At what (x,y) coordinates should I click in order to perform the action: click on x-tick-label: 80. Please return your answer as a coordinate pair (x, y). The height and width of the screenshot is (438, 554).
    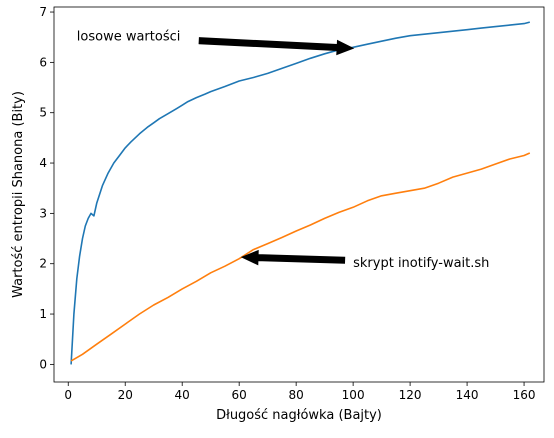
    Looking at the image, I should click on (296, 395).